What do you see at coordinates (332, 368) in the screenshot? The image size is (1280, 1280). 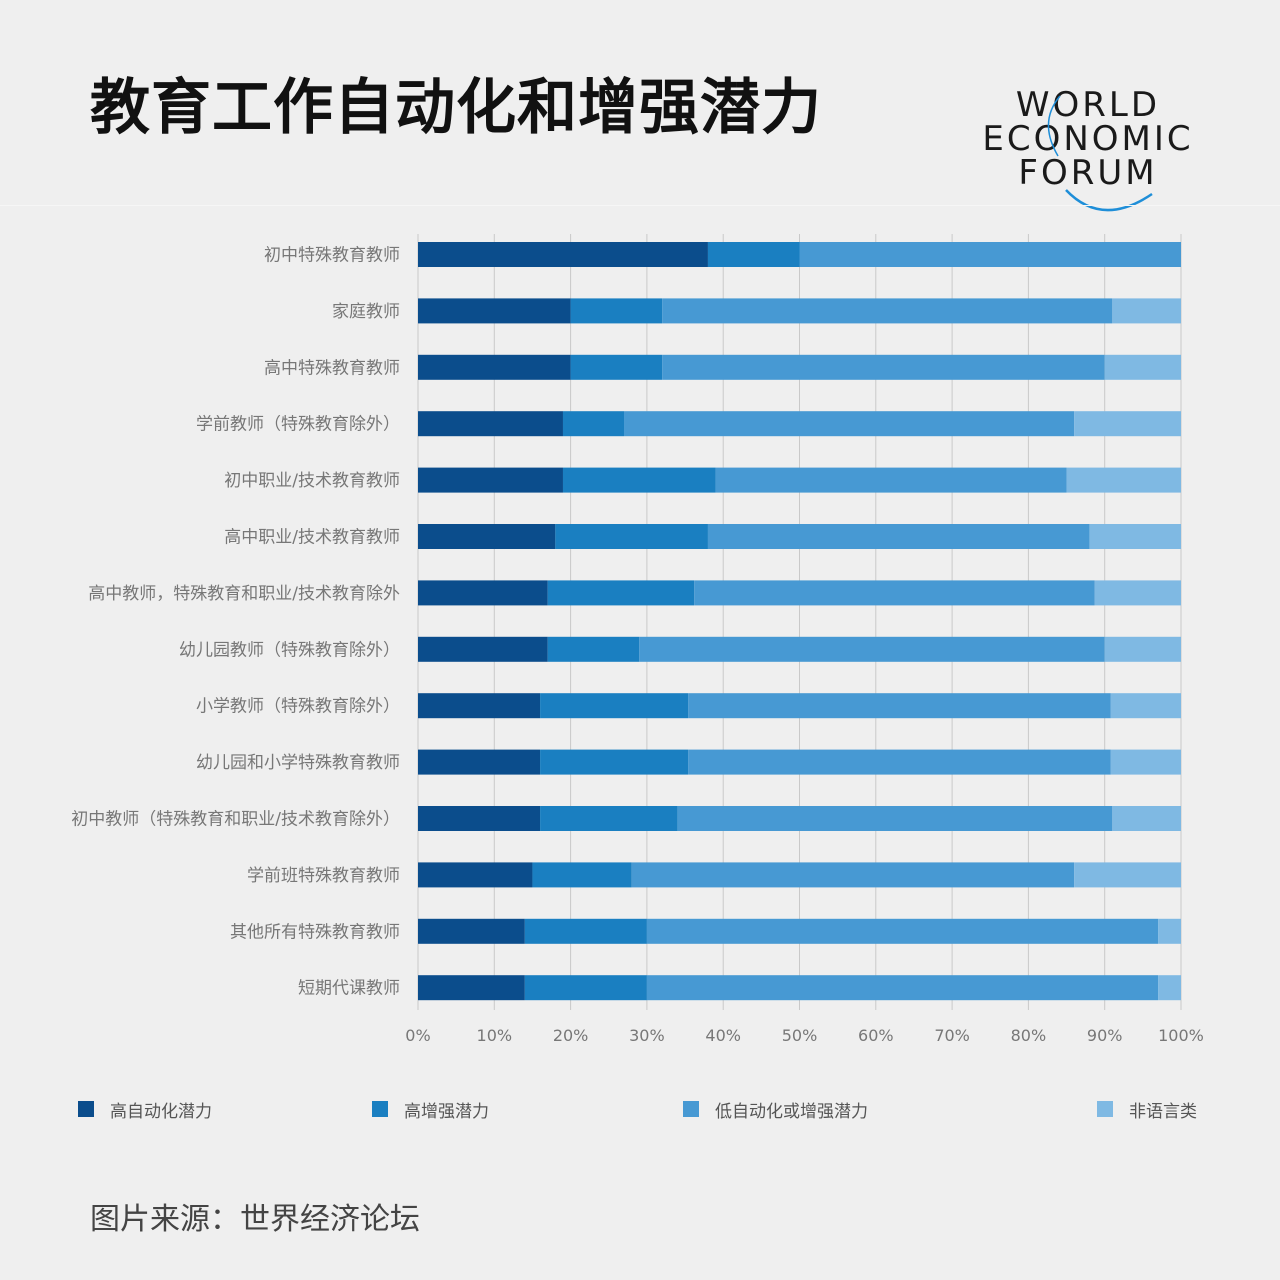 I see `category-label: 高中特殊教育教师` at bounding box center [332, 368].